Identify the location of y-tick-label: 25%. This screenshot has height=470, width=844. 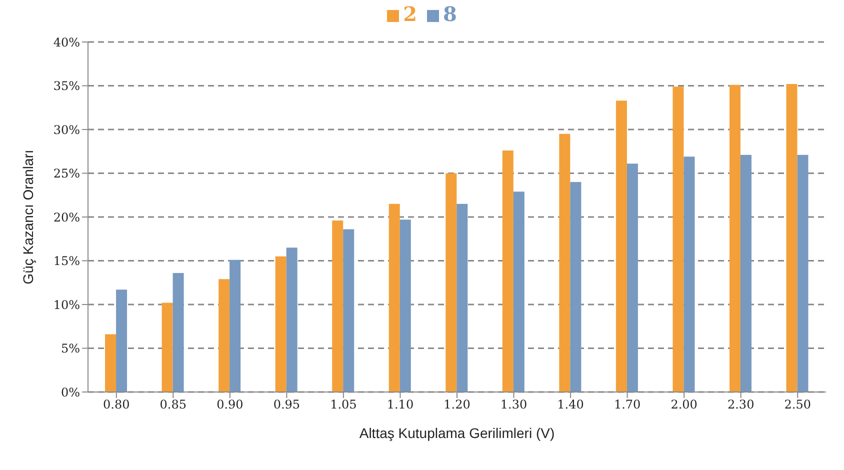
(66, 173).